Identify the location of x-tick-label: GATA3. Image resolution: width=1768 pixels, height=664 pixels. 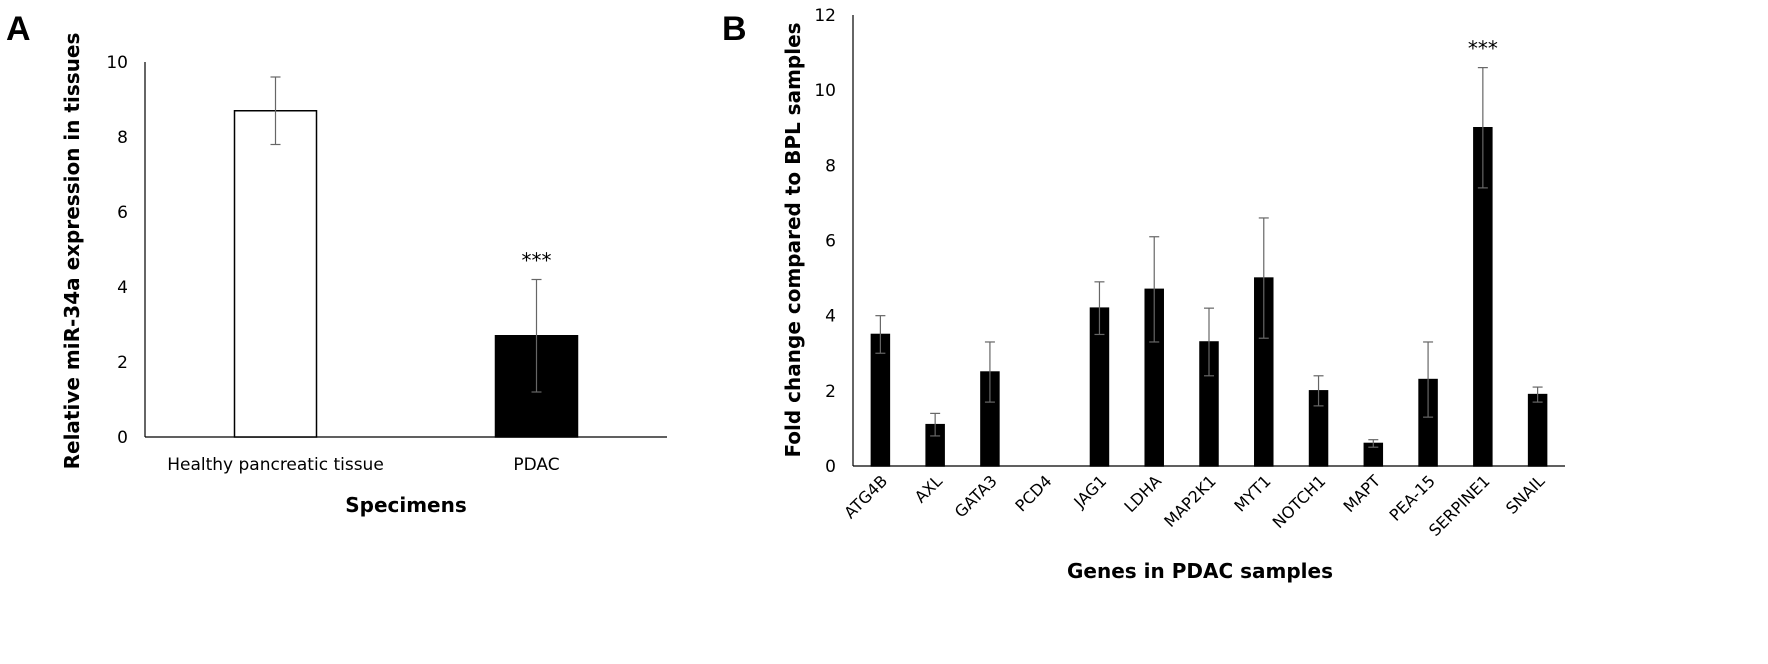
(976, 496).